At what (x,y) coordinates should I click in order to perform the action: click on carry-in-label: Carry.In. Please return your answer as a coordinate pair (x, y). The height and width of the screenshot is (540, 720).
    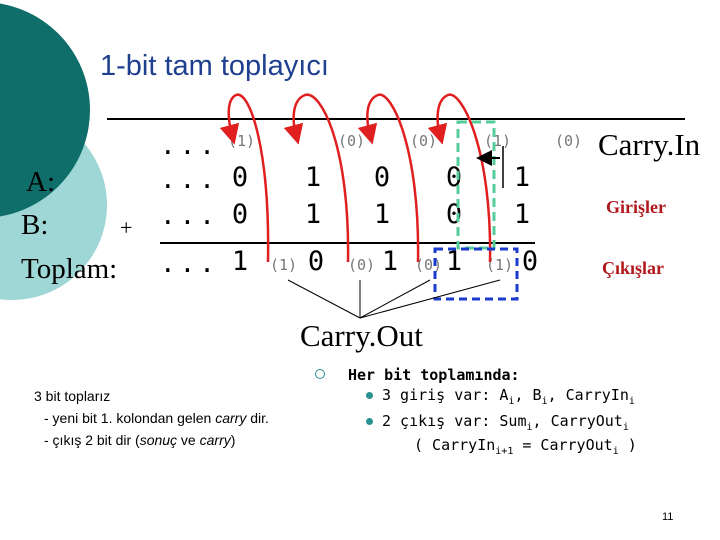
    Looking at the image, I should click on (649, 144).